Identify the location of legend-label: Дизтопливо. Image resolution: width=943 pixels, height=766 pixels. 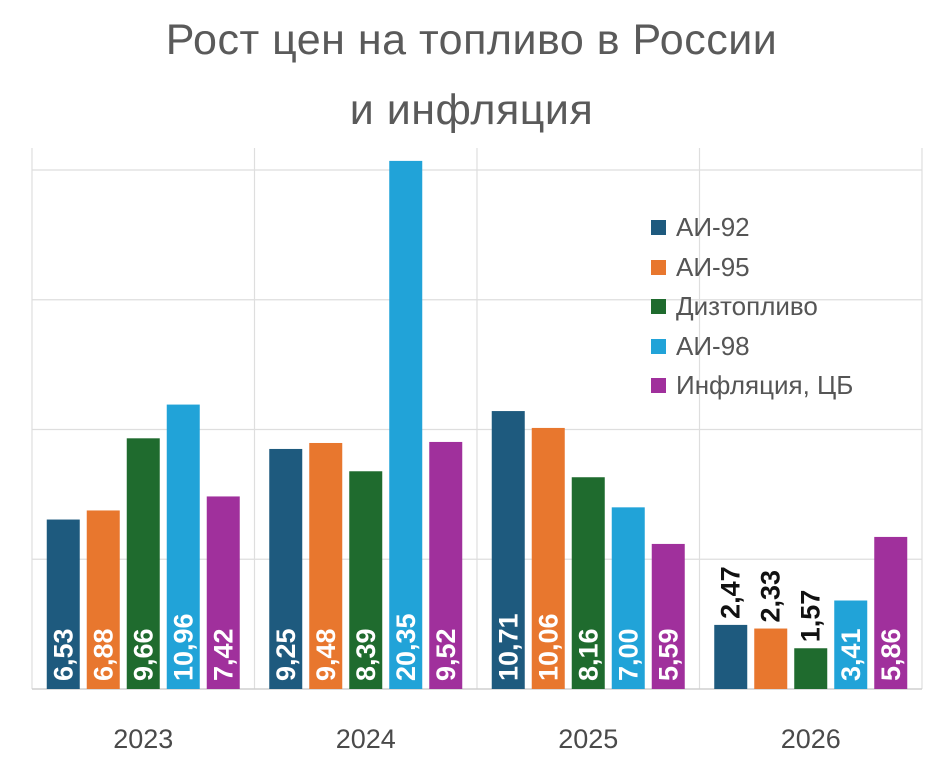
(747, 306).